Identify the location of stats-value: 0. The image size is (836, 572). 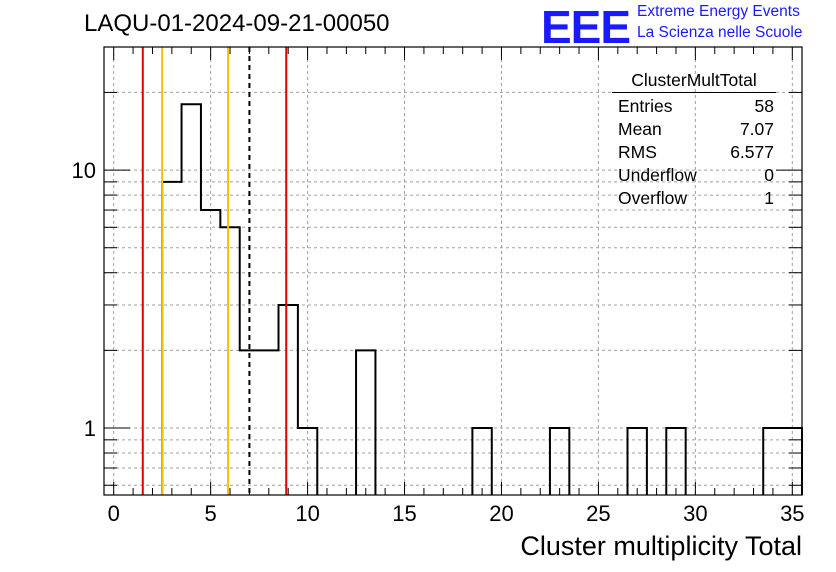
(769, 175).